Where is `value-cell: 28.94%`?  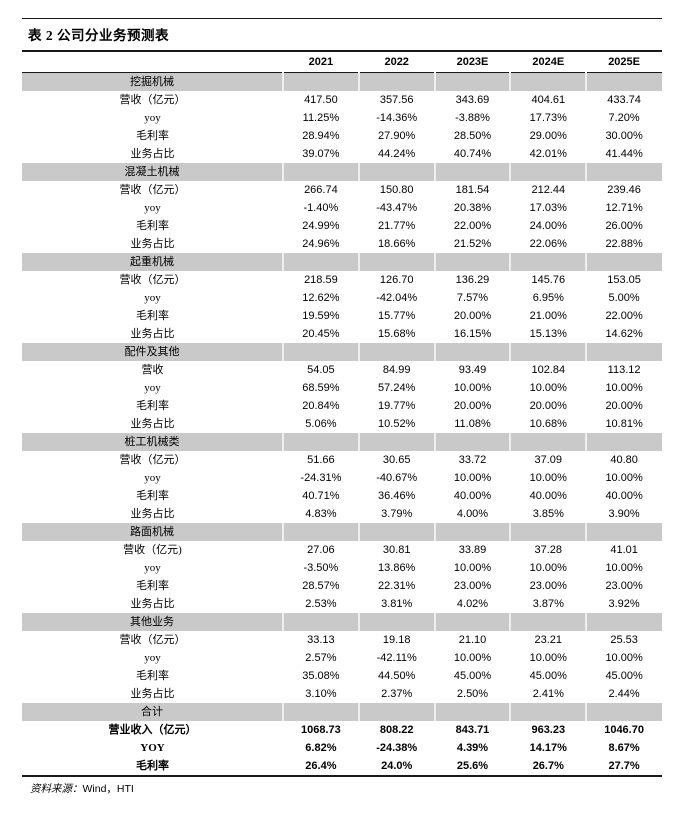
value-cell: 28.94% is located at coordinates (321, 136).